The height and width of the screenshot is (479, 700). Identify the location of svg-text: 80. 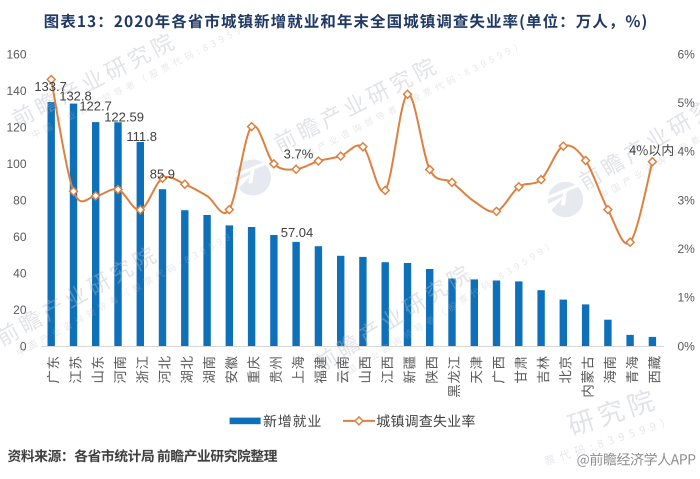
(20, 200).